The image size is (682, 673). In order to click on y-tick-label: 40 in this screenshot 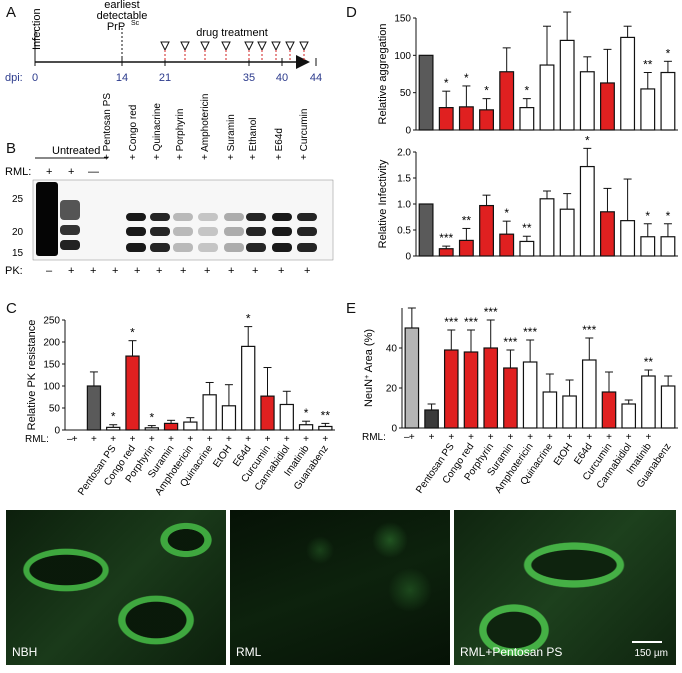, I will do `click(392, 349)`.